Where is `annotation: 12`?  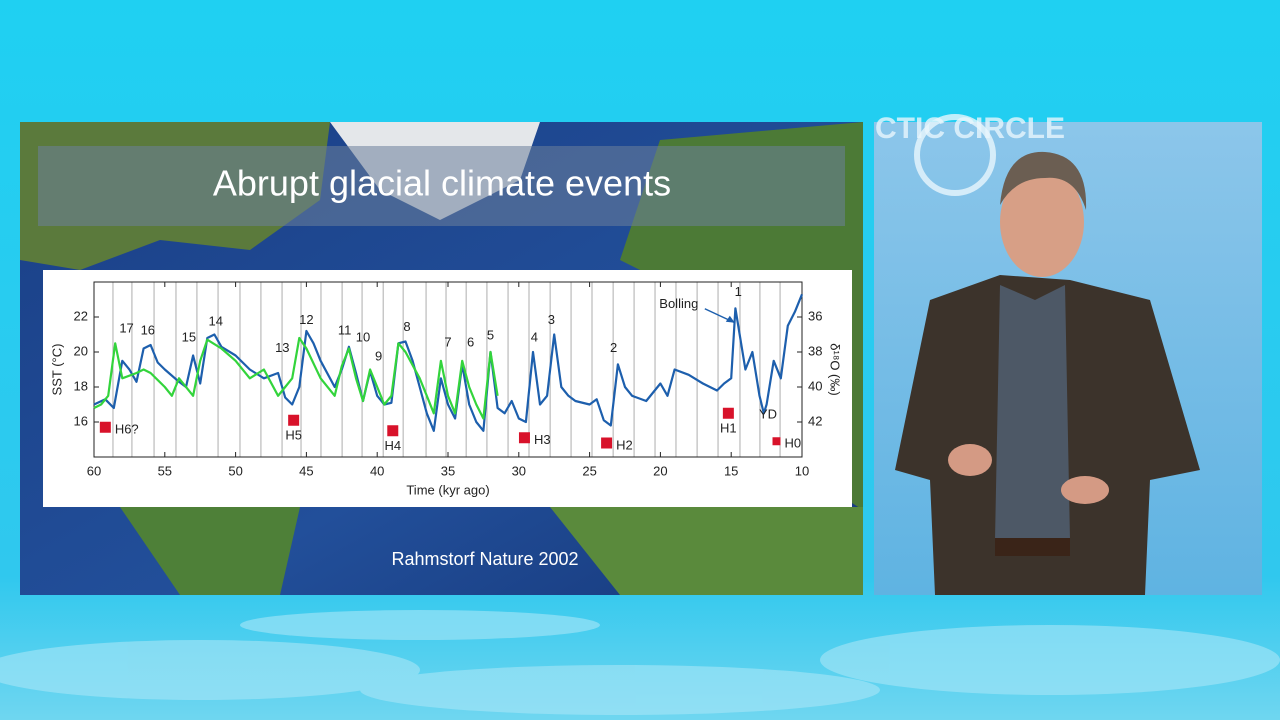 annotation: 12 is located at coordinates (306, 319).